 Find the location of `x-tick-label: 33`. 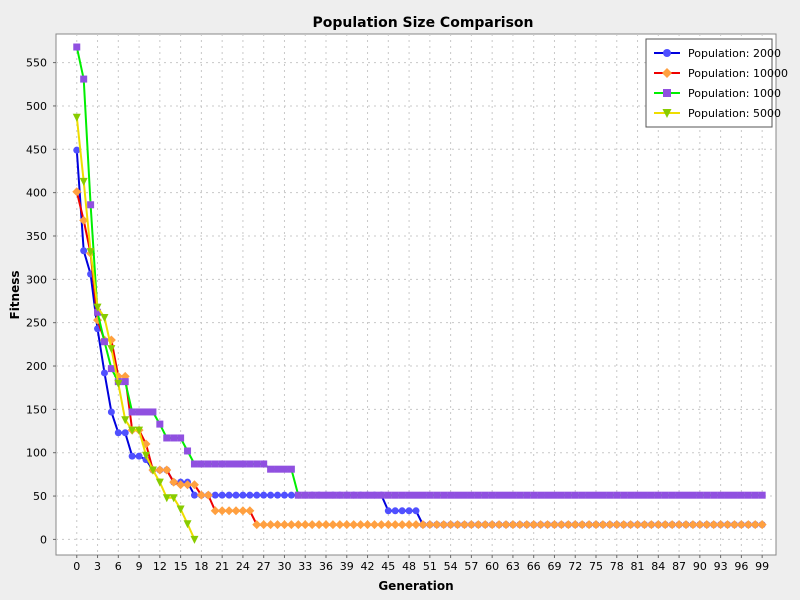

x-tick-label: 33 is located at coordinates (305, 566).